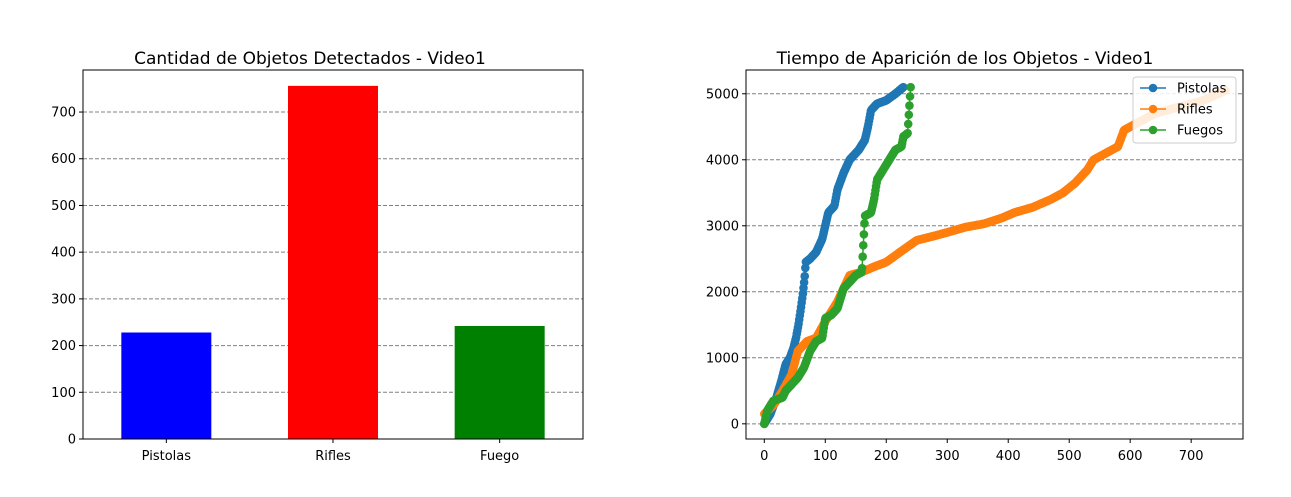 The image size is (1291, 497). I want to click on bar-y-tick-label: 0, so click(72, 440).